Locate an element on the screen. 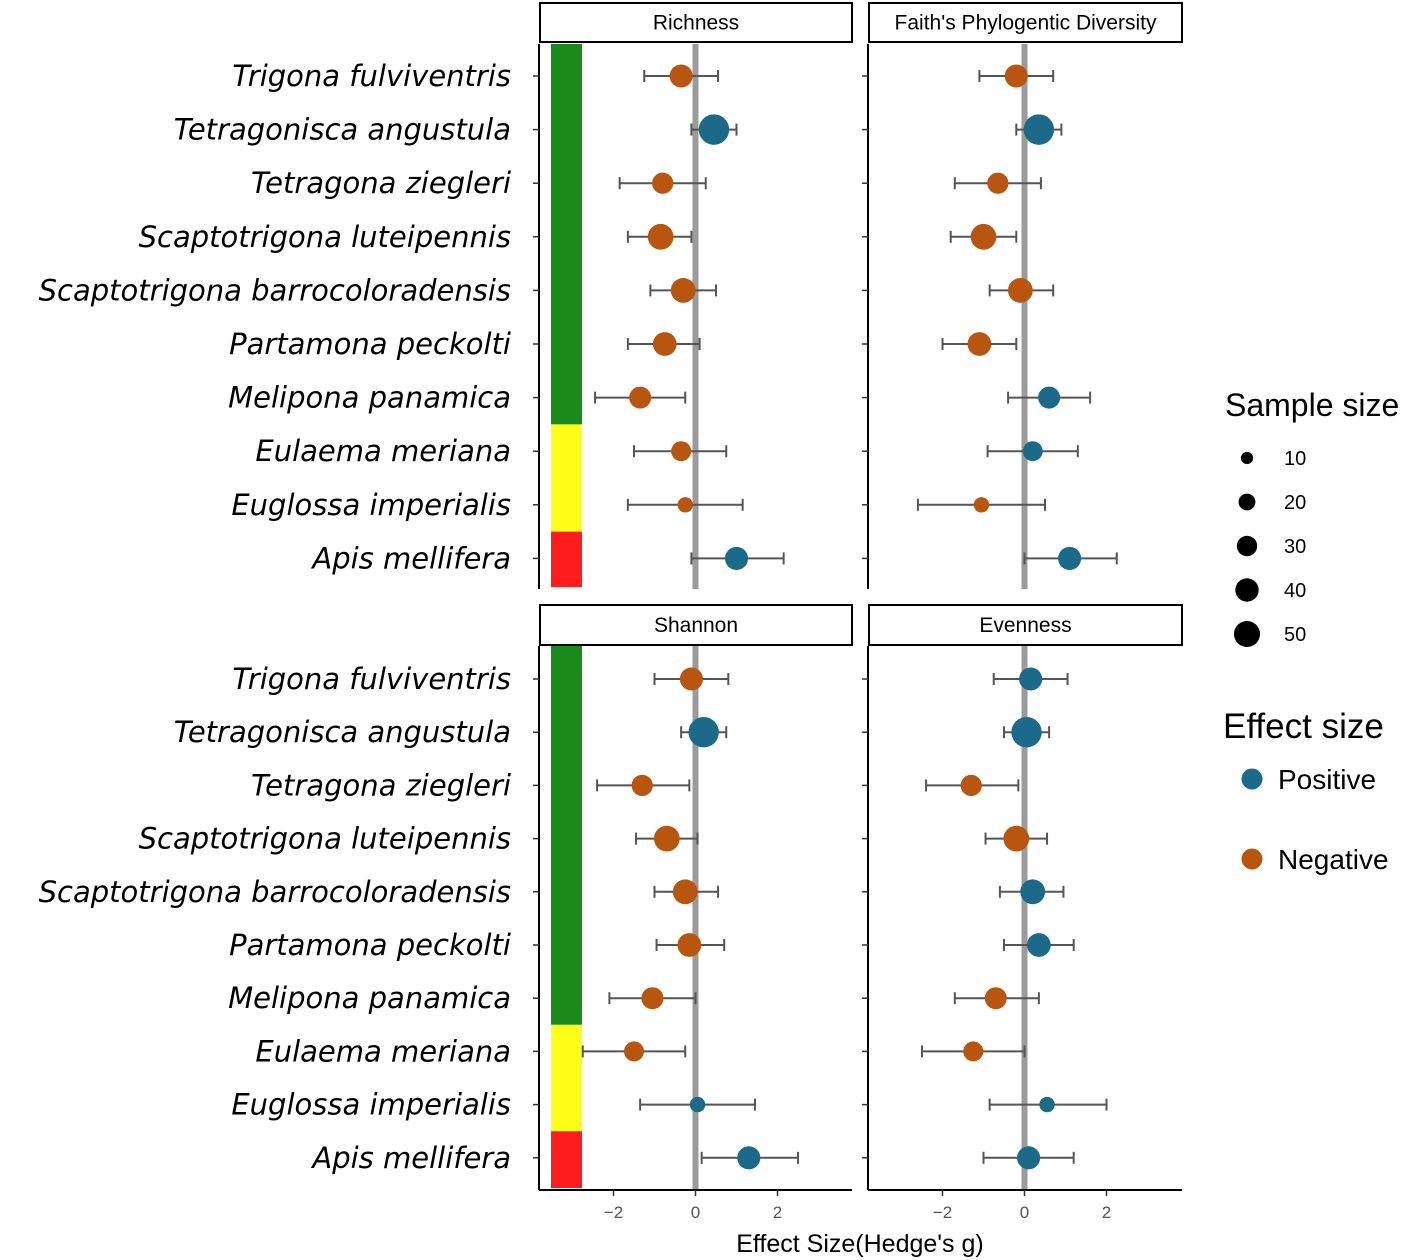 The image size is (1416, 1260). strip-2-title: Faith's Phylogentic Diversity is located at coordinates (1026, 23).